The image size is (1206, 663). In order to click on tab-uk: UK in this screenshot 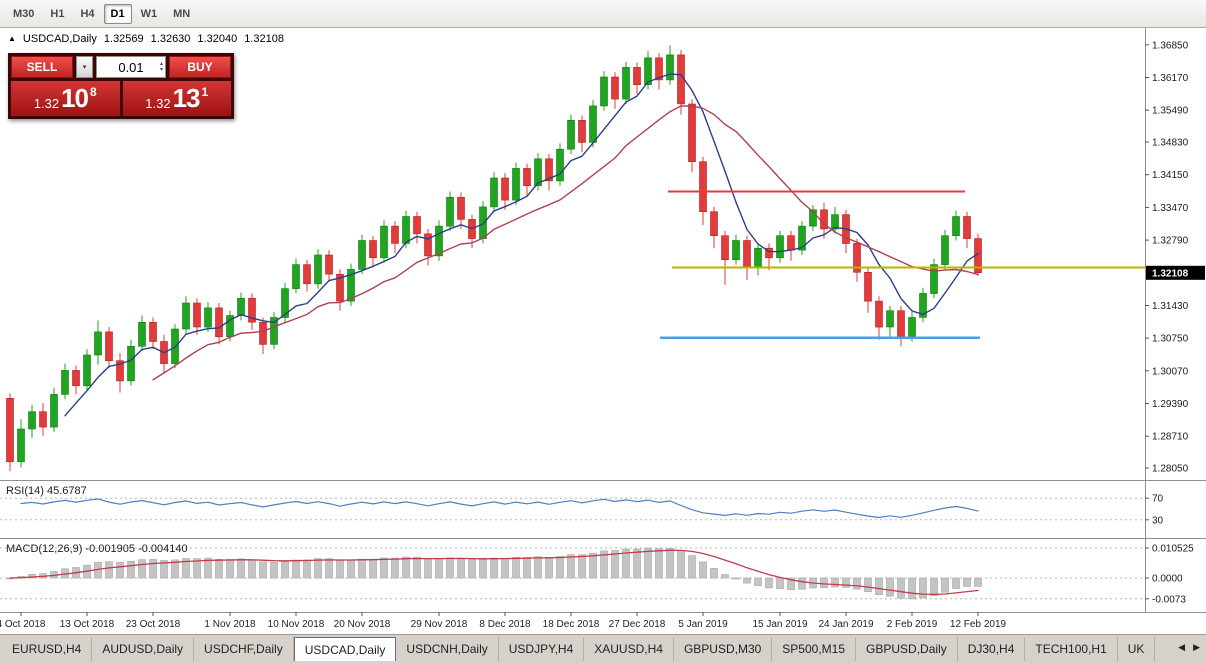, I will do `click(1137, 649)`.